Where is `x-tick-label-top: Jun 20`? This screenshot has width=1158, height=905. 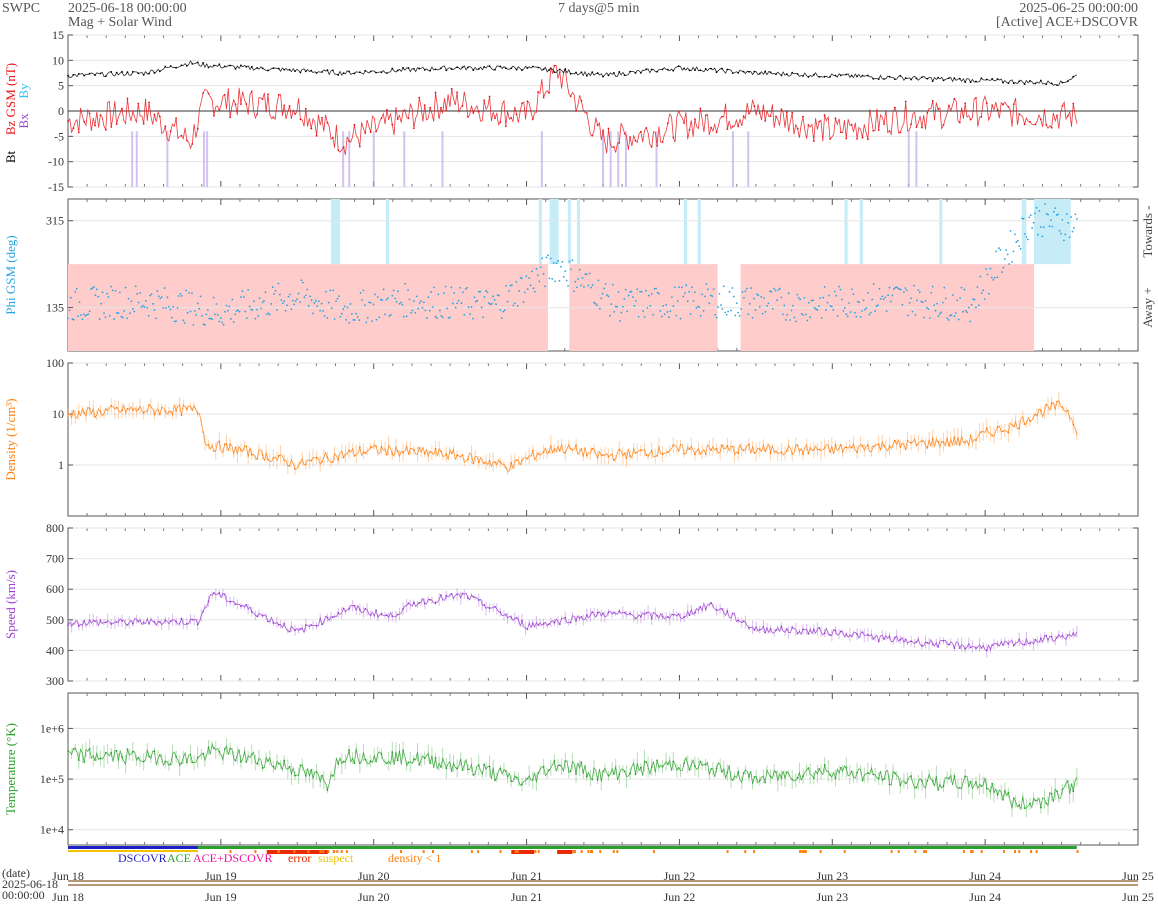 x-tick-label-top: Jun 20 is located at coordinates (374, 876).